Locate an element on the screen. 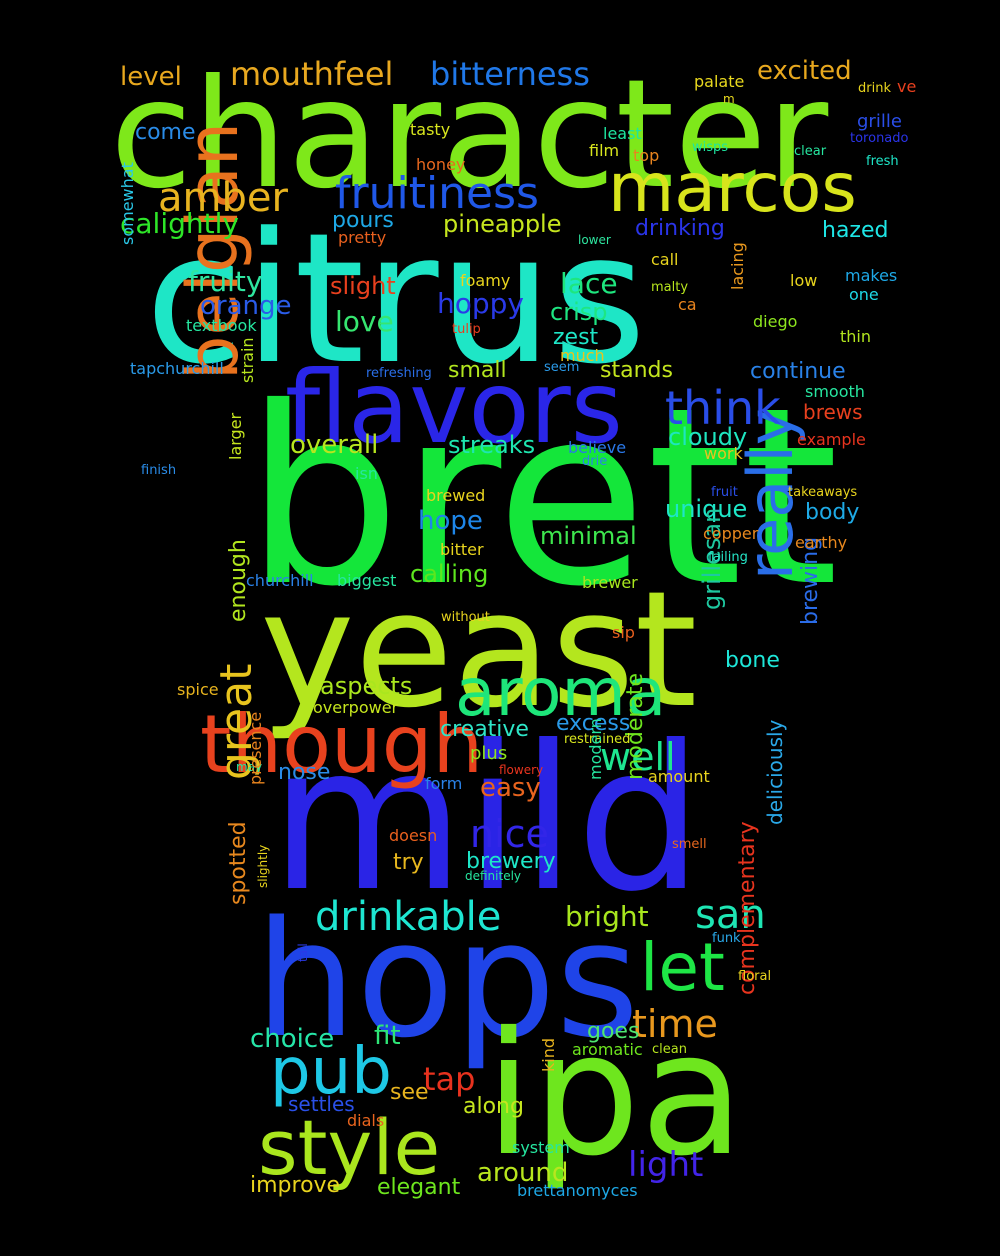 Image resolution: width=1000 pixels, height=1256 pixels. cloud-word: slightly is located at coordinates (263, 866).